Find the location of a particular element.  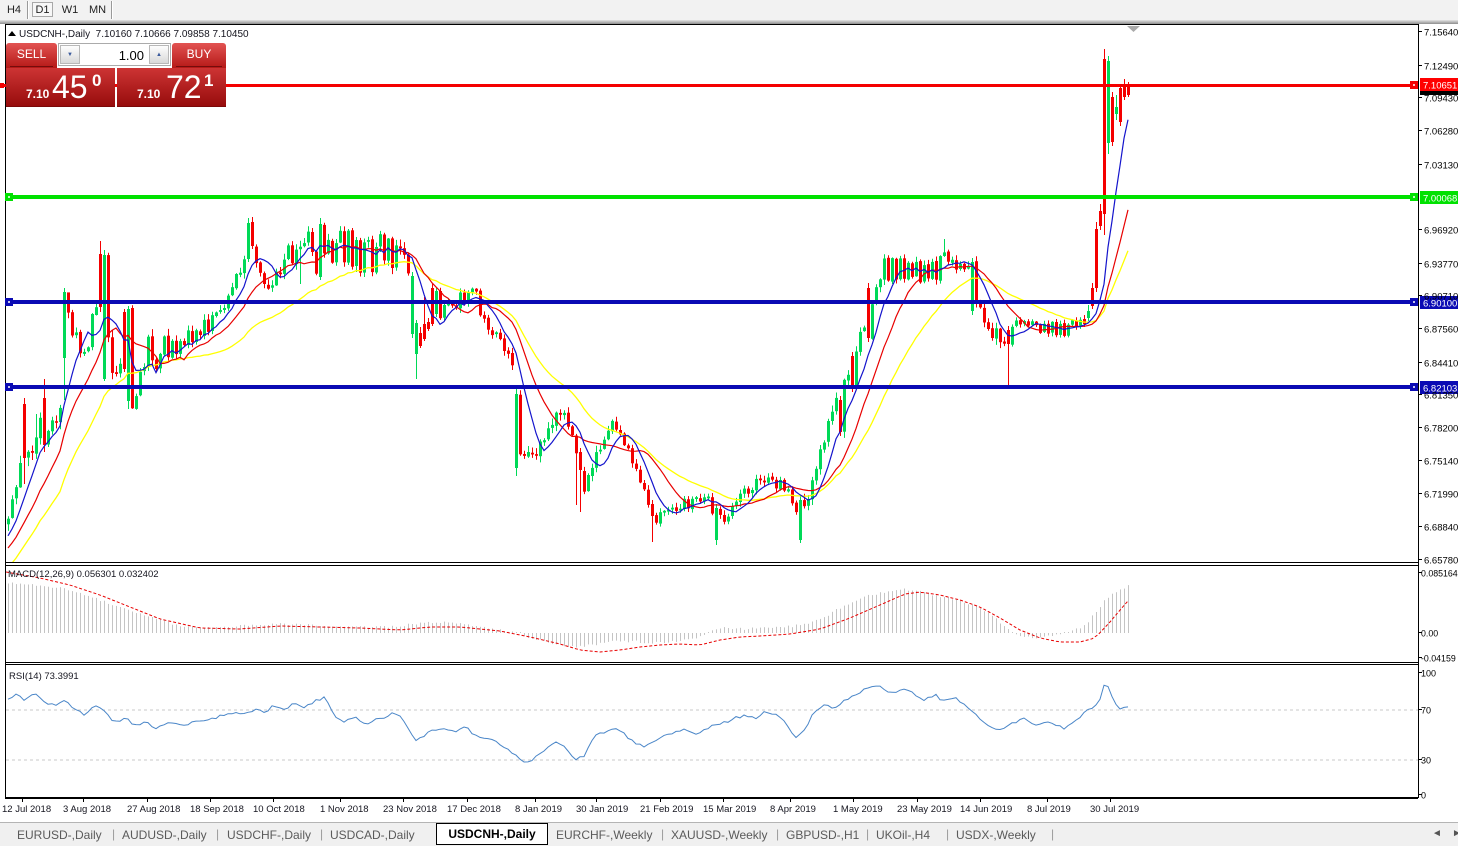

svg-text: RSI(14) 73.3991 is located at coordinates (44, 676).